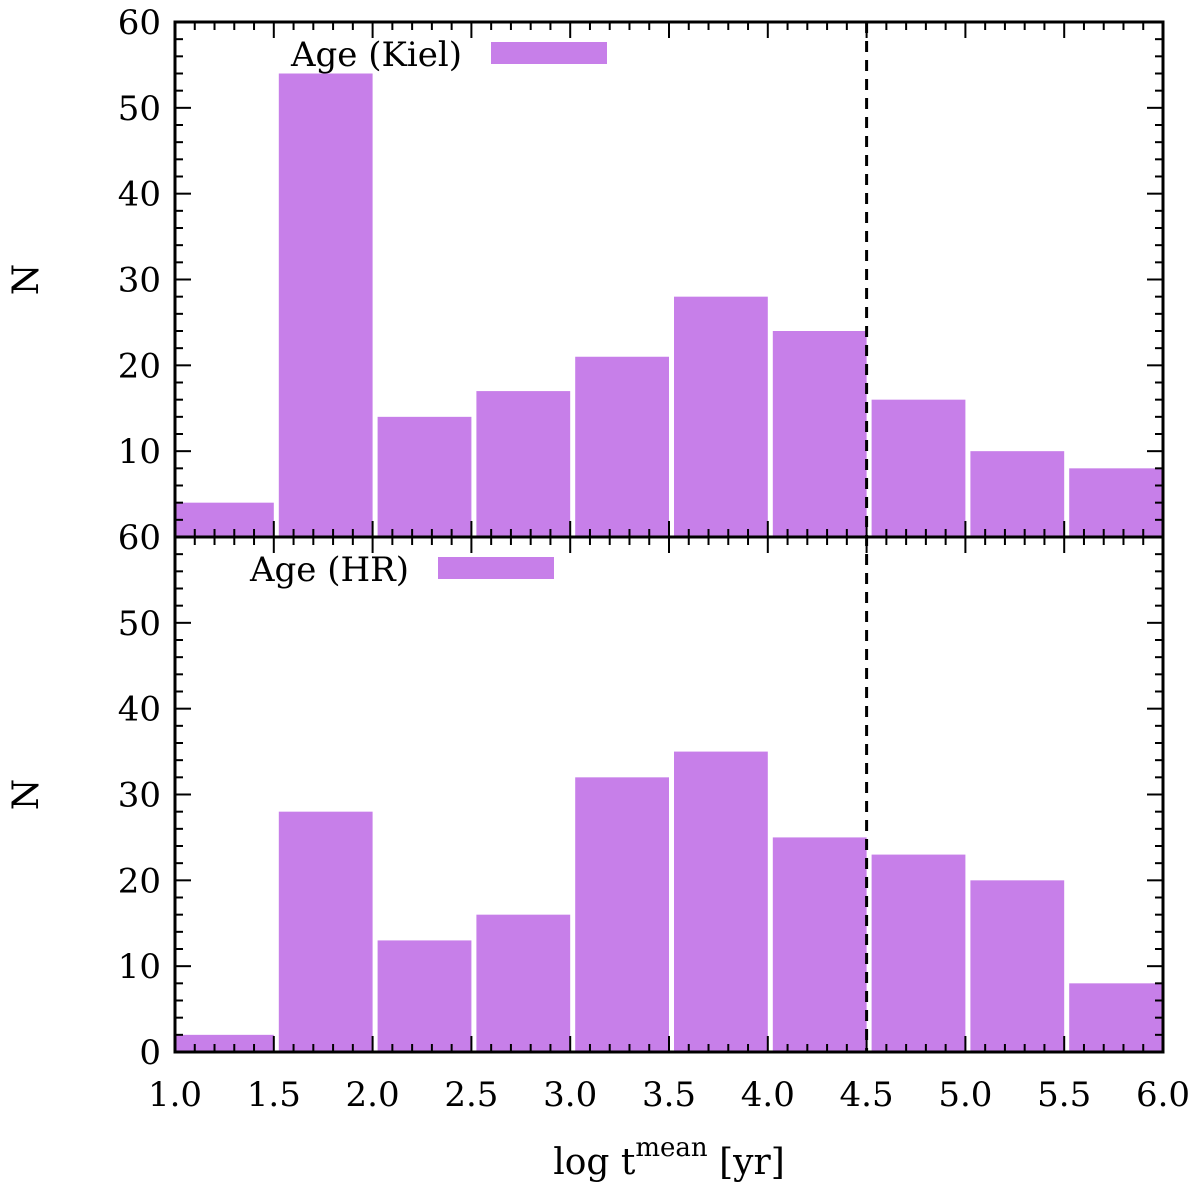 The image size is (1200, 1199). I want to click on x-tick-label: 4.0, so click(768, 1095).